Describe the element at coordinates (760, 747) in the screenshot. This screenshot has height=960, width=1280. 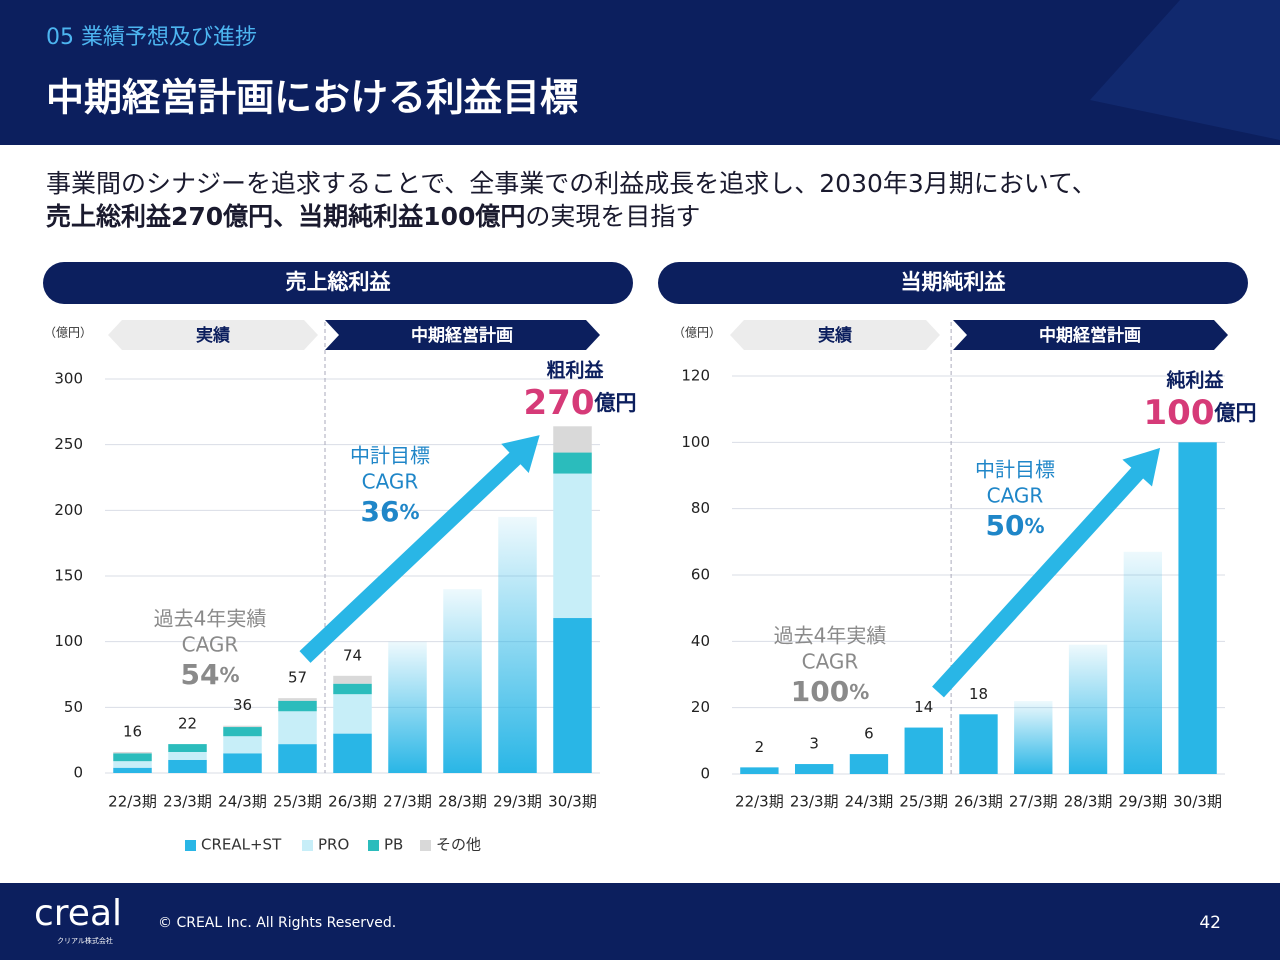
I see `bar-label: 2` at that location.